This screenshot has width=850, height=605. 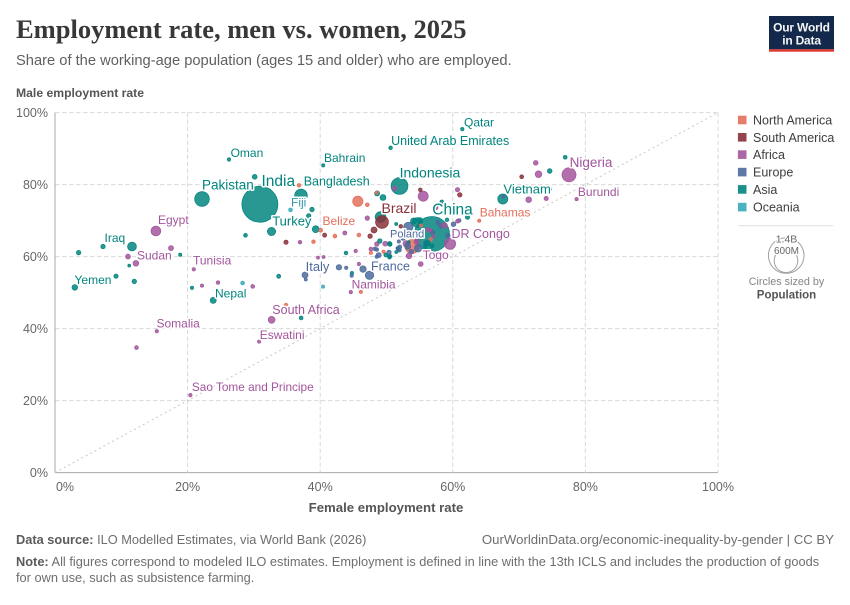 I want to click on svg-text: Africa, so click(x=769, y=155).